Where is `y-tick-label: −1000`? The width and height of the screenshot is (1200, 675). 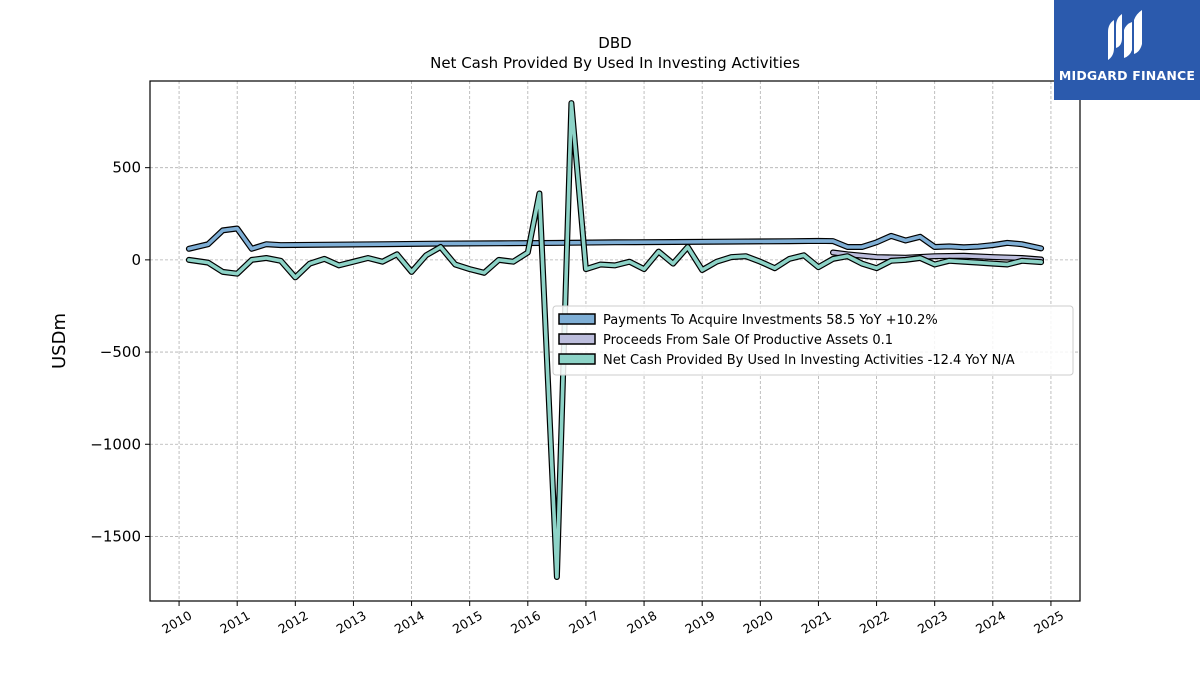
y-tick-label: −1000 is located at coordinates (115, 444).